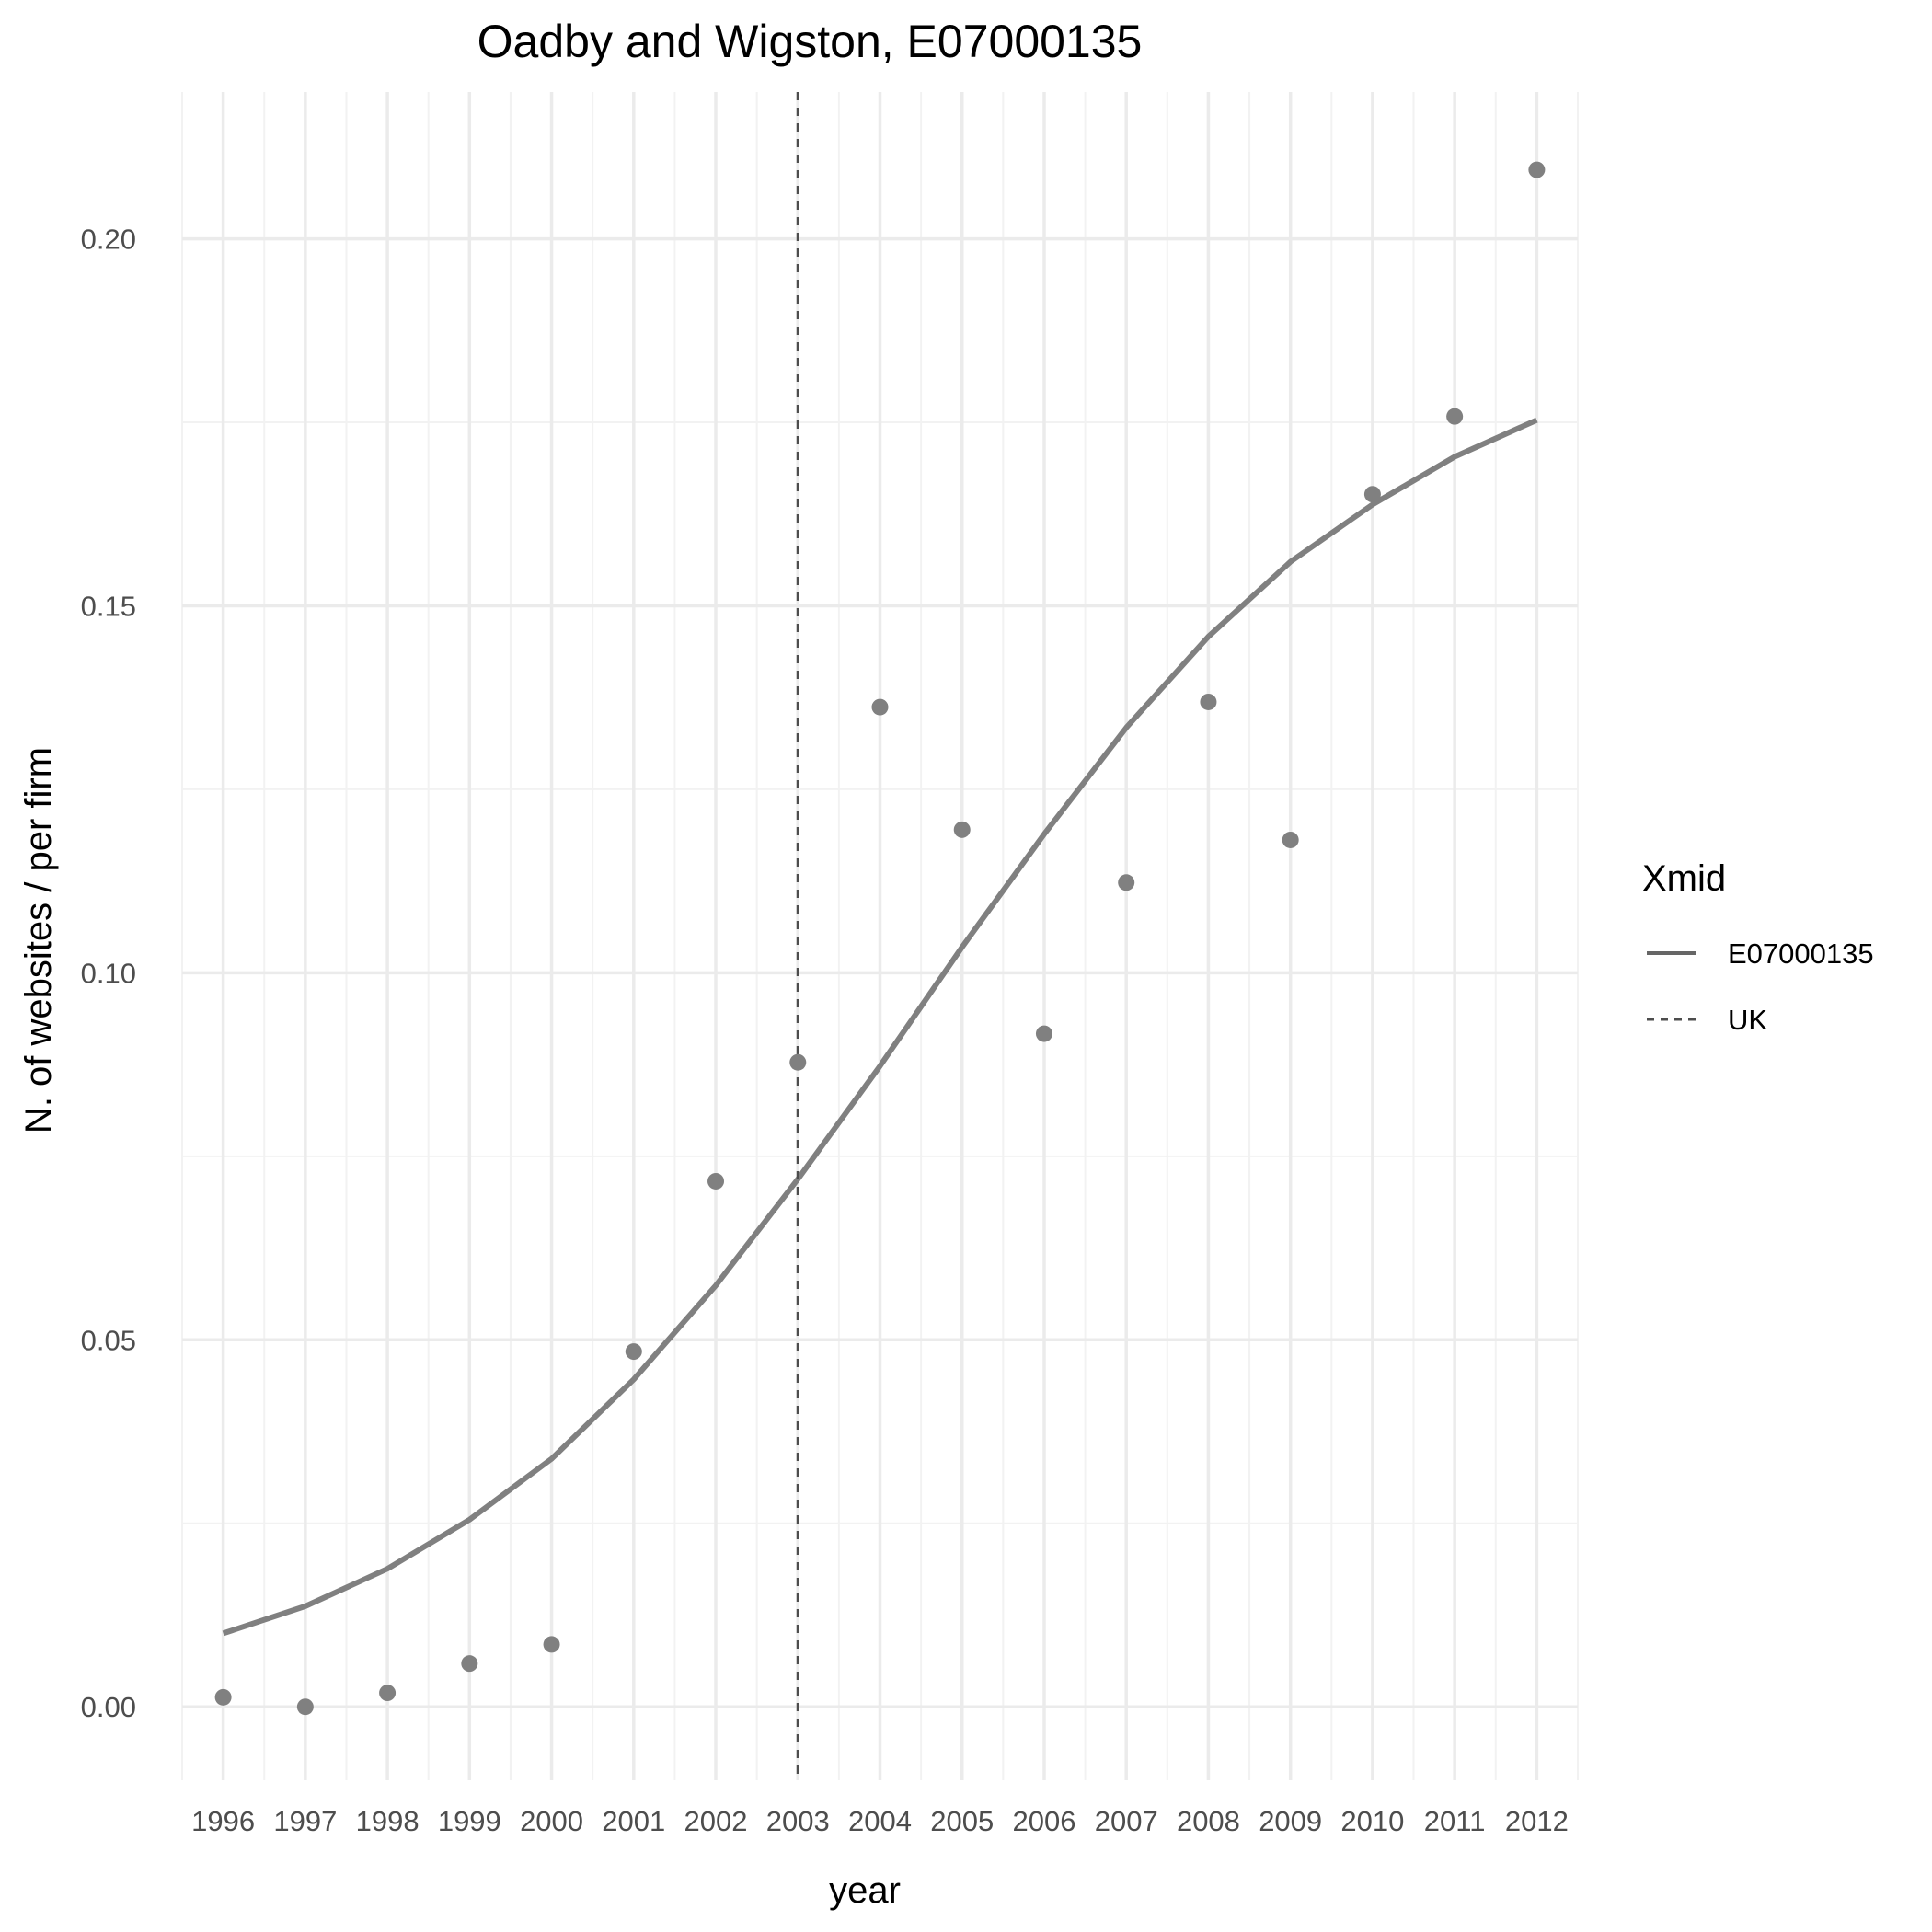  Describe the element at coordinates (1747, 1020) in the screenshot. I see `legend-label-uk: UK` at that location.